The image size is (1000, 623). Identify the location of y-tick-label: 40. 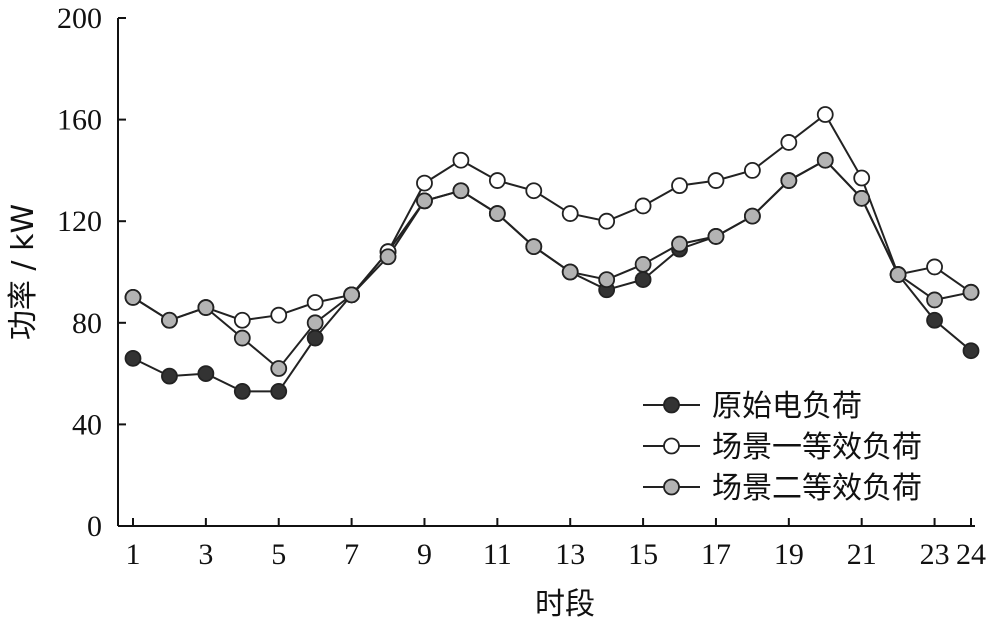
(87, 424).